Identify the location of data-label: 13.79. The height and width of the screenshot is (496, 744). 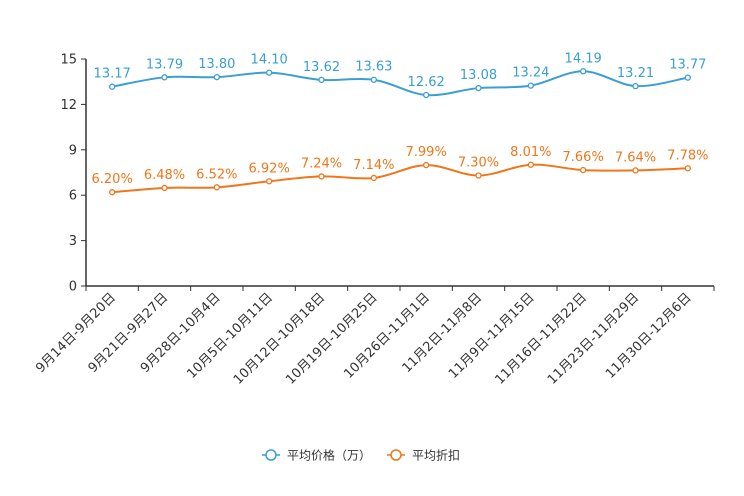
(164, 64).